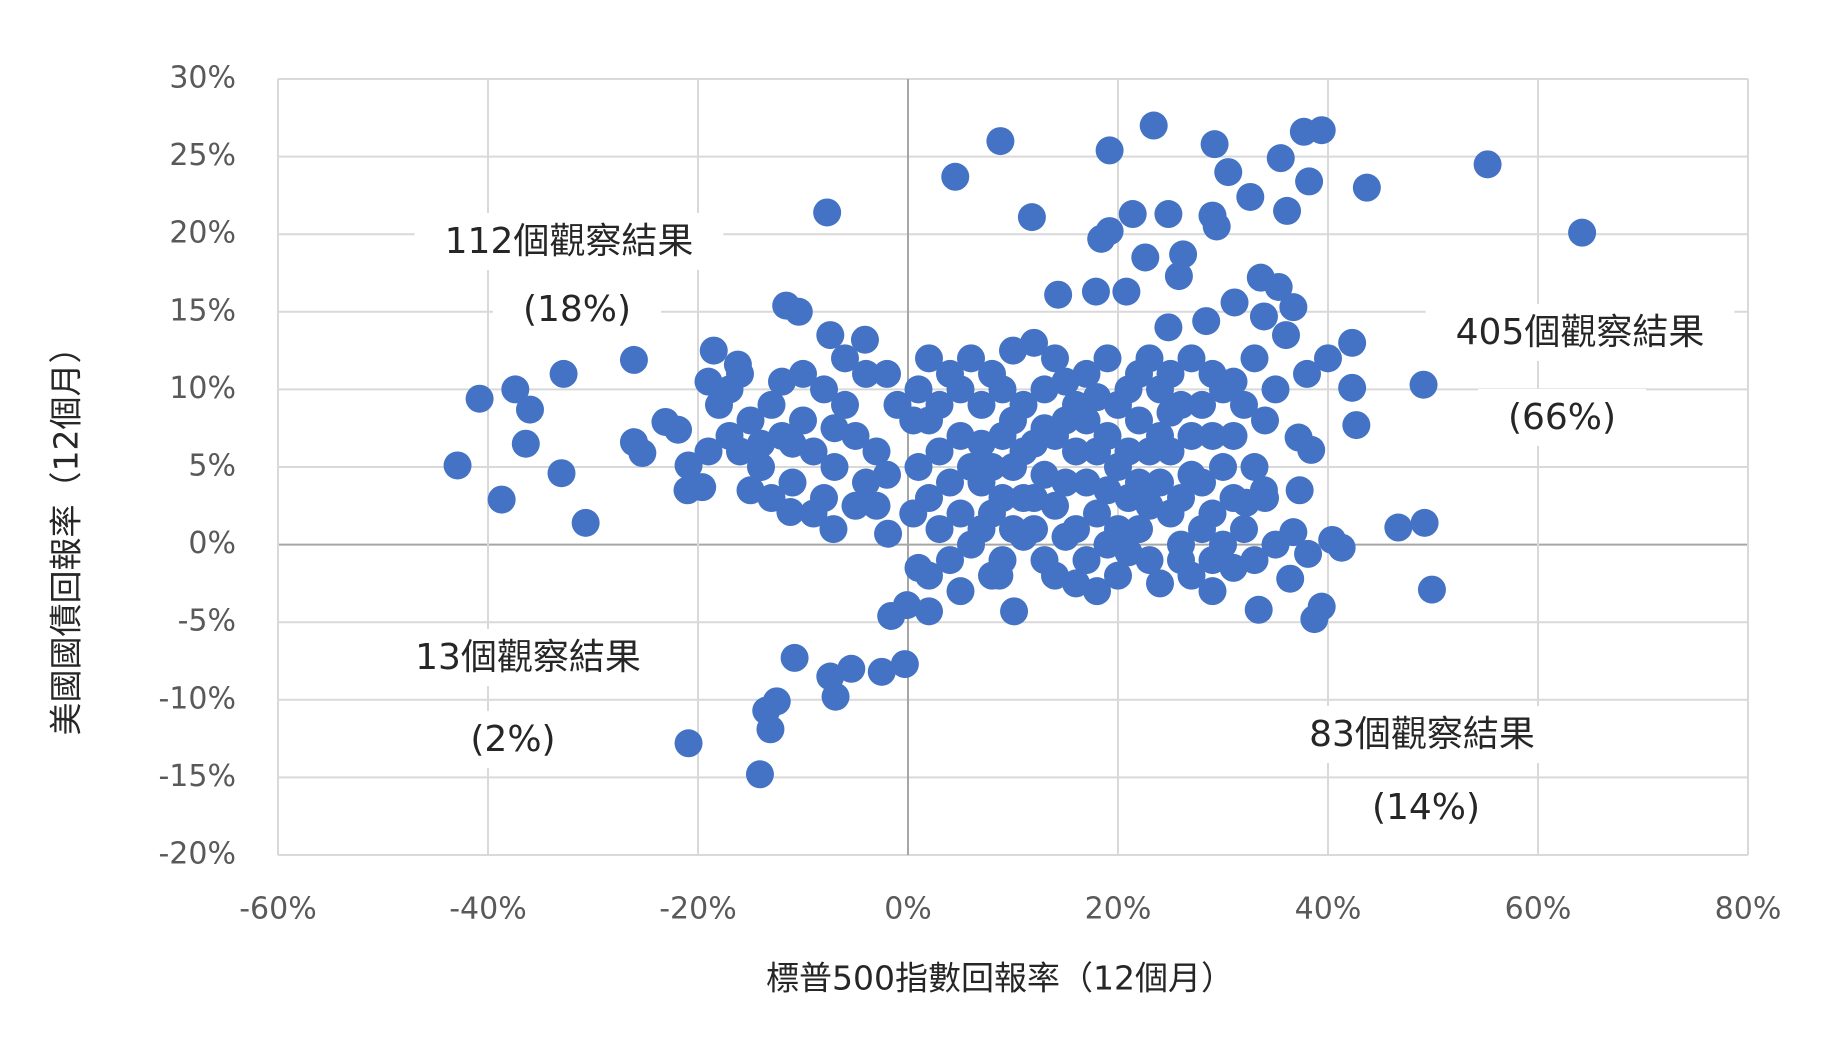  What do you see at coordinates (202, 155) in the screenshot?
I see `y-tick-label: 25%` at bounding box center [202, 155].